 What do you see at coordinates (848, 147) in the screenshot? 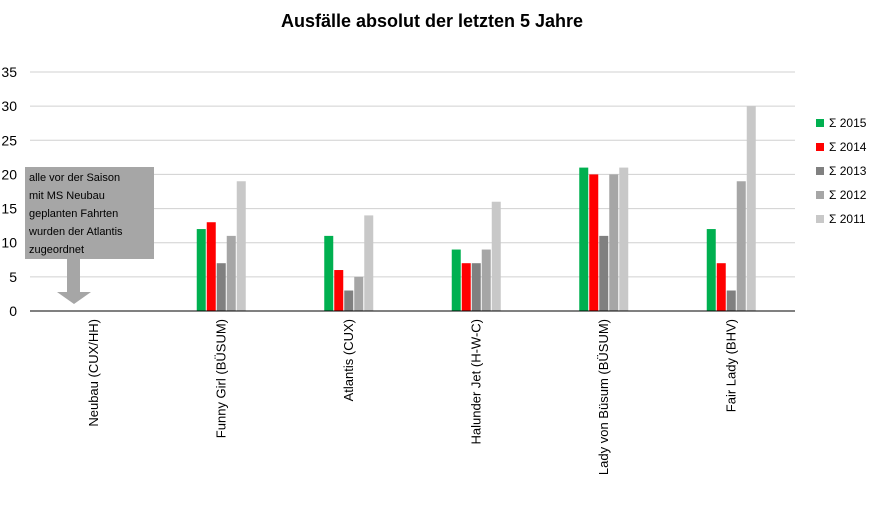
I see `legend-label: Σ 2014` at bounding box center [848, 147].